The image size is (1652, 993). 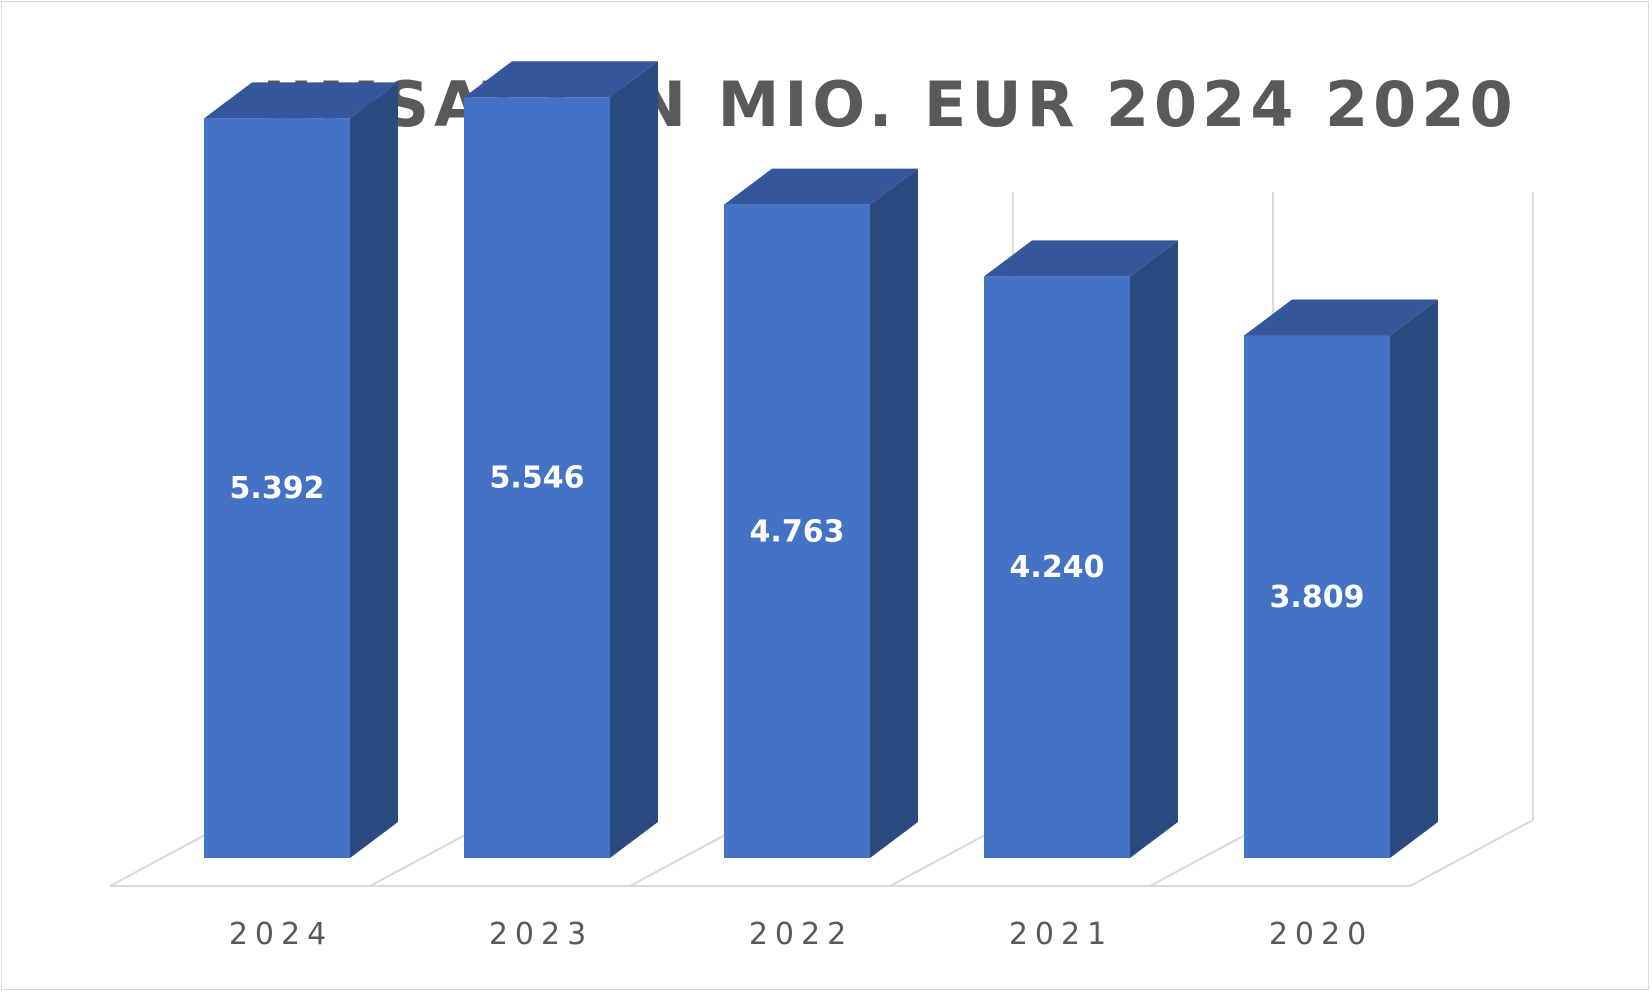 I want to click on x-tick-label: 2023, so click(x=541, y=934).